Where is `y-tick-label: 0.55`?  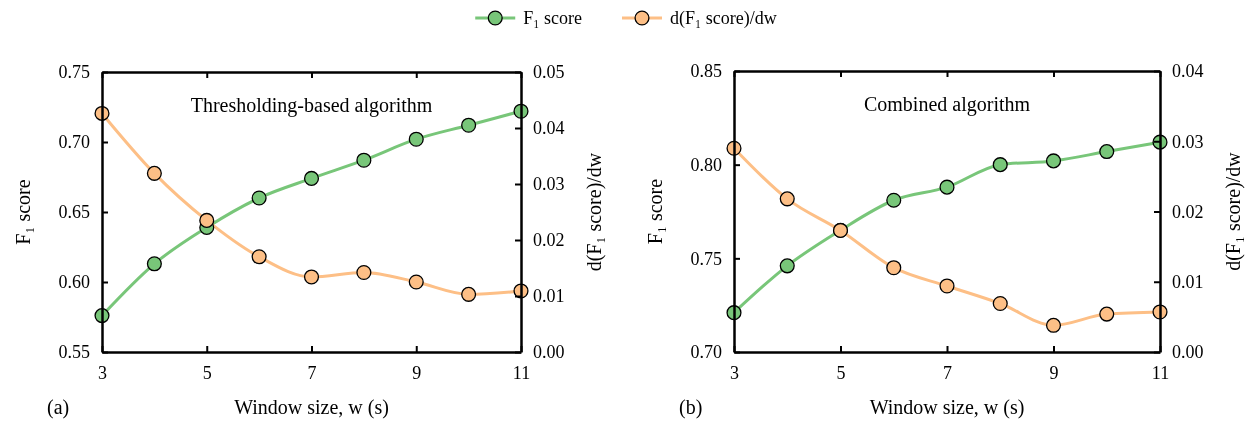 y-tick-label: 0.55 is located at coordinates (74, 352).